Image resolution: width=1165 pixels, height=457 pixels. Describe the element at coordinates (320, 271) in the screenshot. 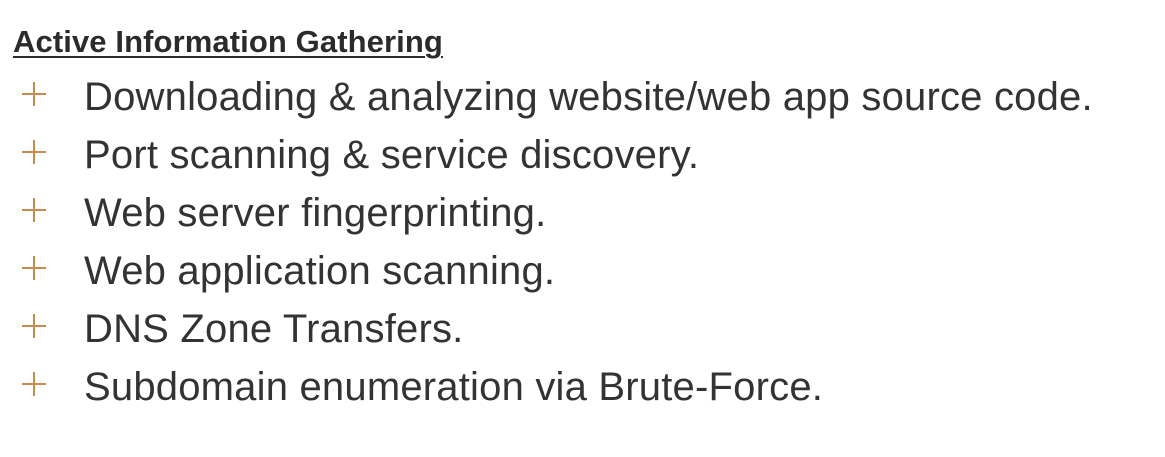

I see `bullet-text: Web application scanning.` at that location.